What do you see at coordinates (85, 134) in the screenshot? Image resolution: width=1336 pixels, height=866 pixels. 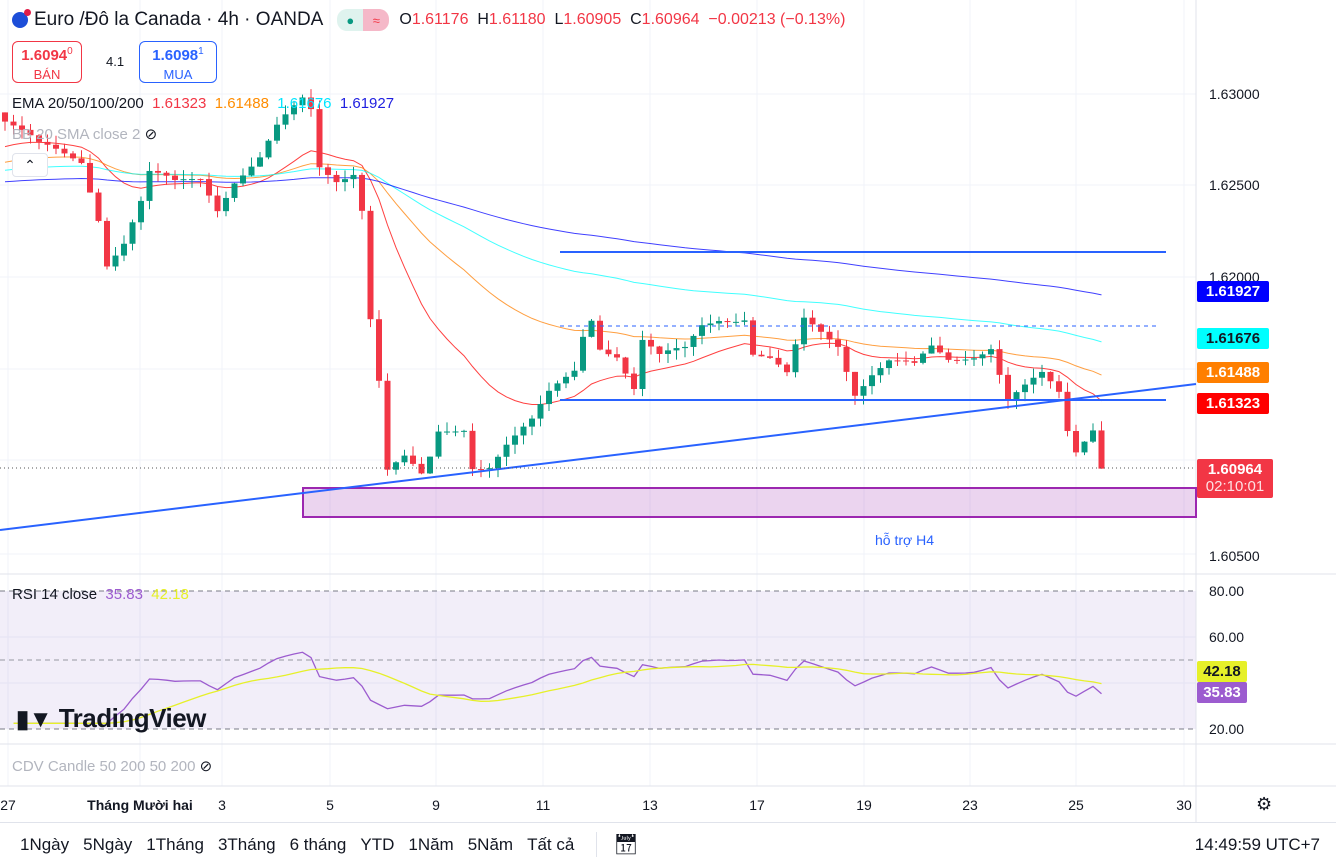 I see `bb-legend: BB 20 SMA close 2 ⊘` at bounding box center [85, 134].